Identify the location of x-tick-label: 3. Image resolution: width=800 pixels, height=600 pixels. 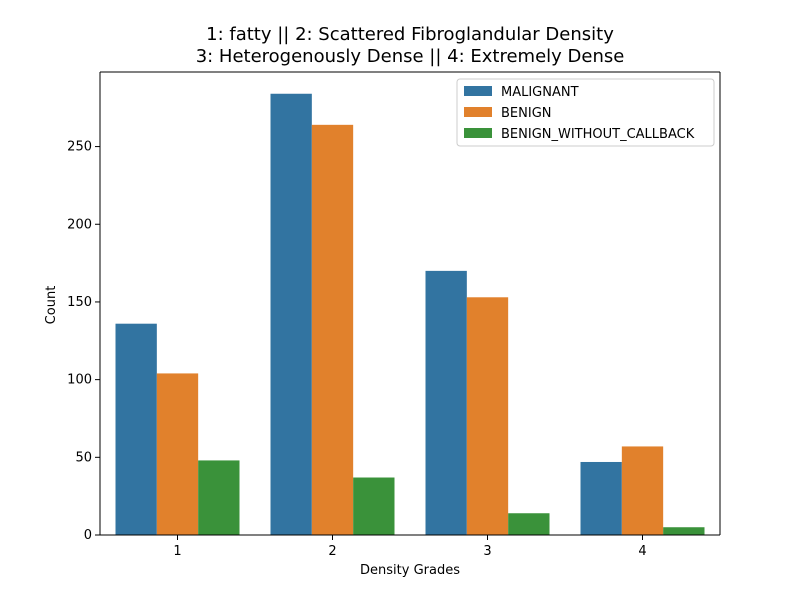
(487, 551).